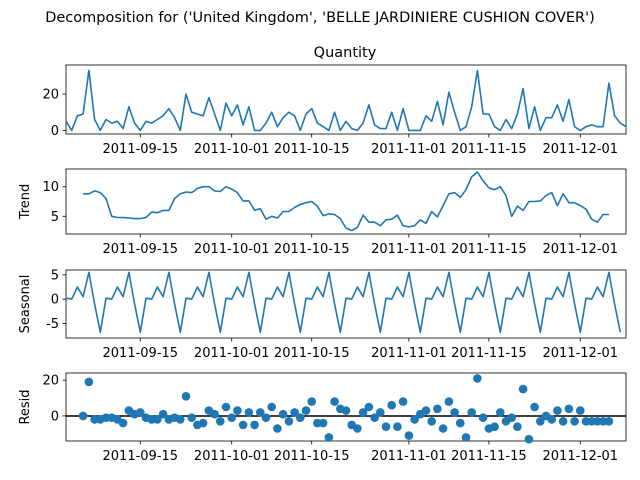 This screenshot has width=640, height=480. What do you see at coordinates (25, 202) in the screenshot?
I see `y-axis-label-trend: Trend` at bounding box center [25, 202].